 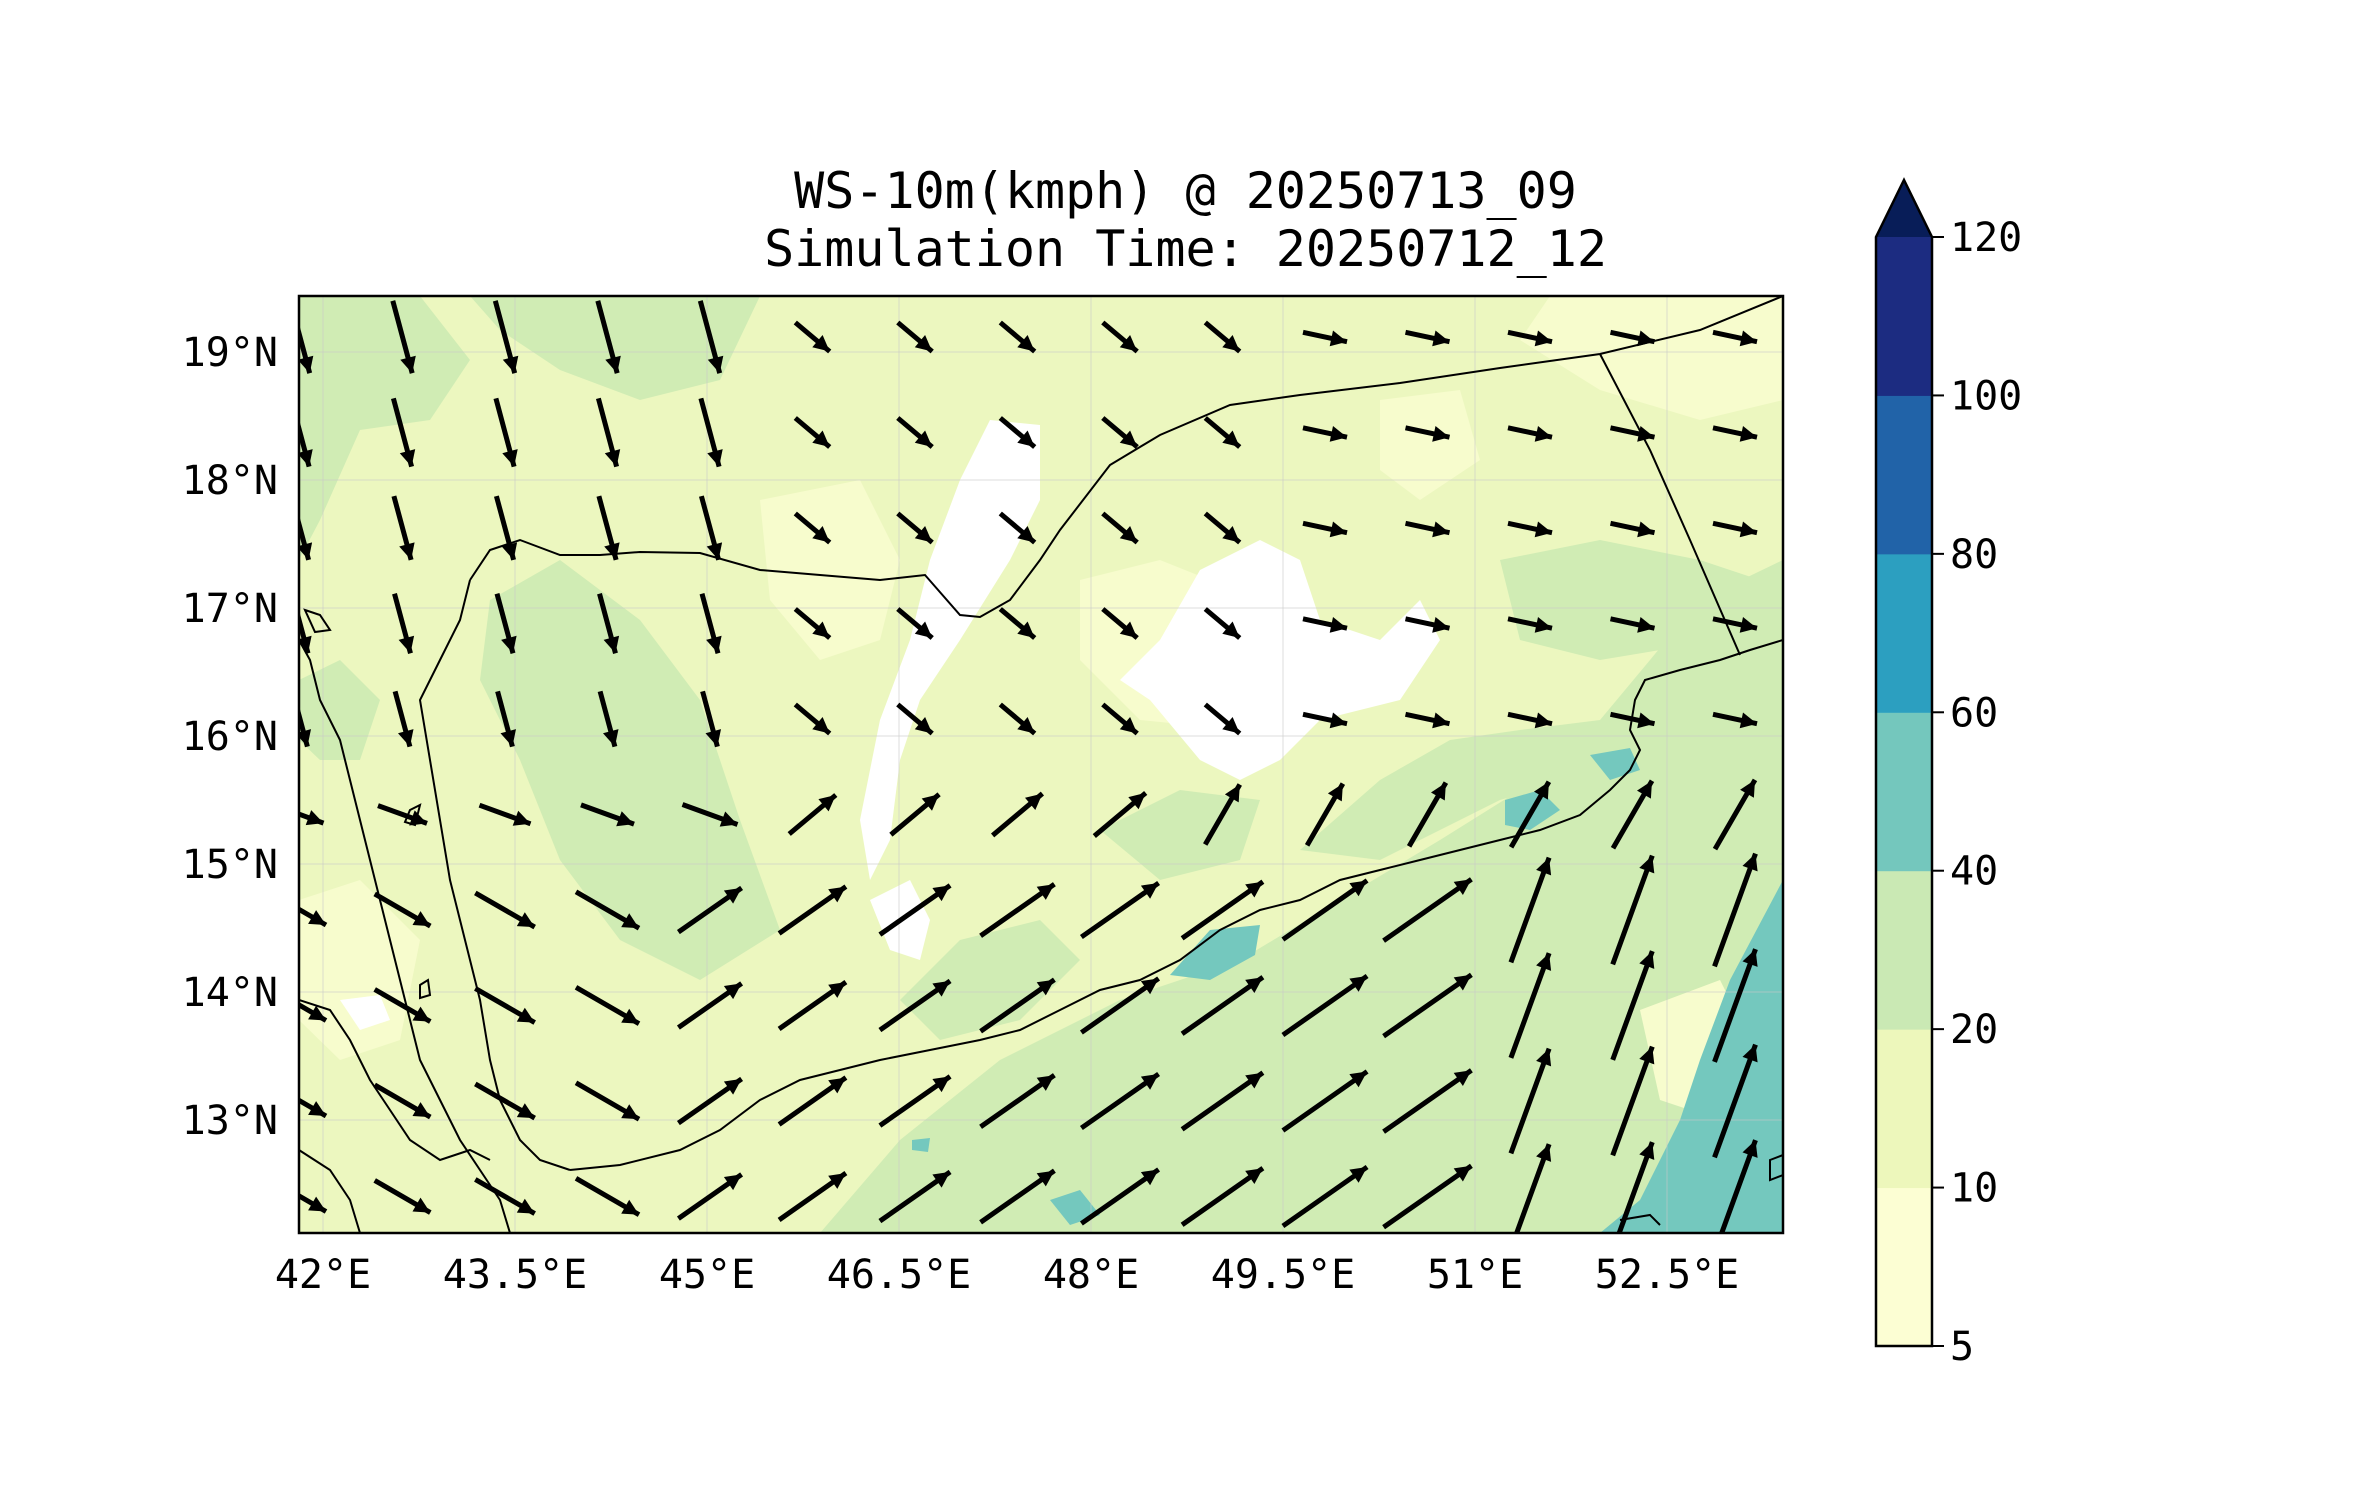 I want to click on x-tick-label: 51°E, so click(x=1475, y=1275).